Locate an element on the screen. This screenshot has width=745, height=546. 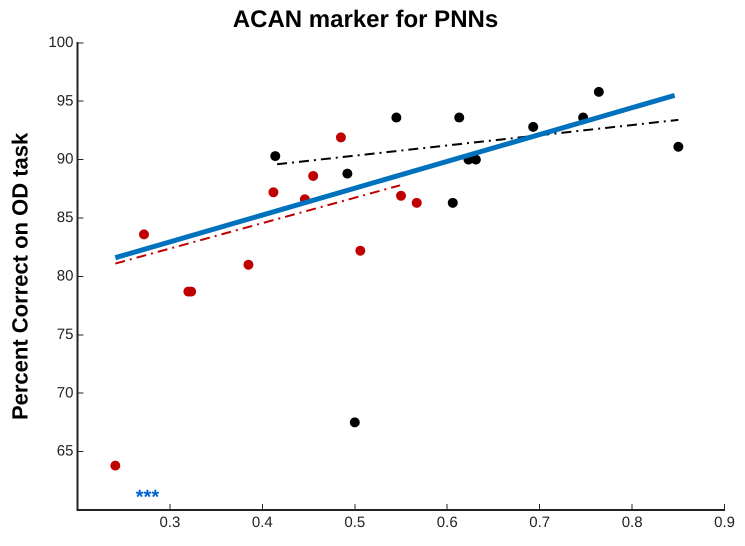
x-tick-label: 0.8 is located at coordinates (632, 523).